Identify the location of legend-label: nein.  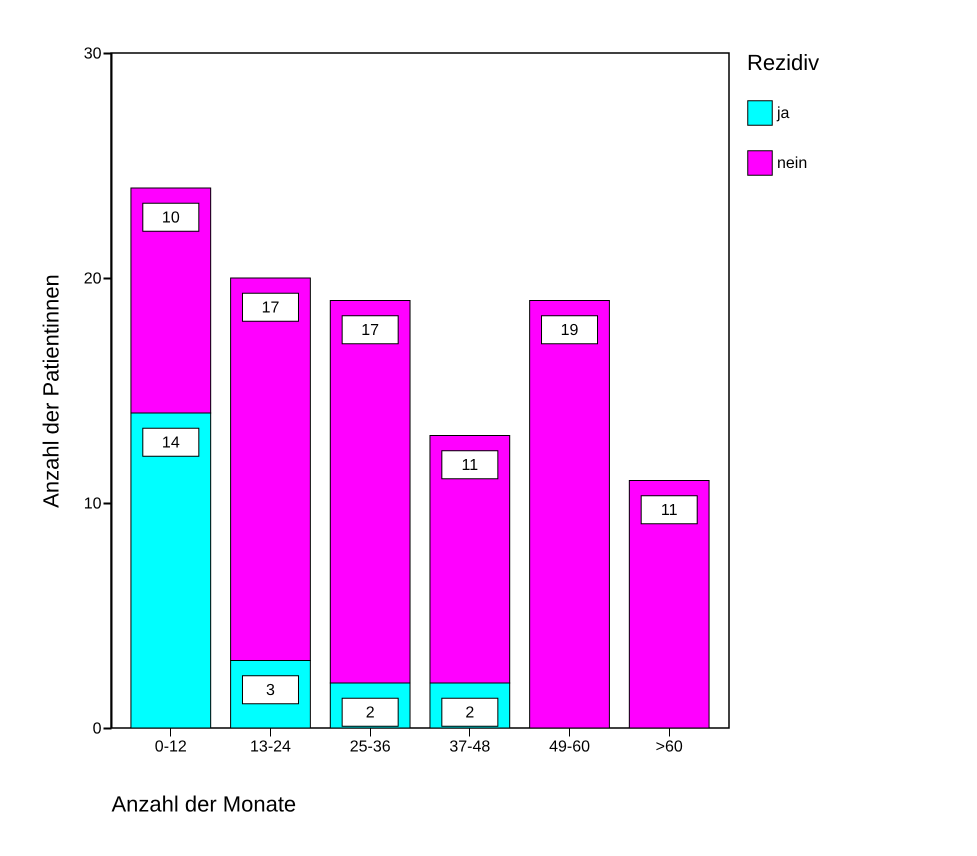
(792, 163).